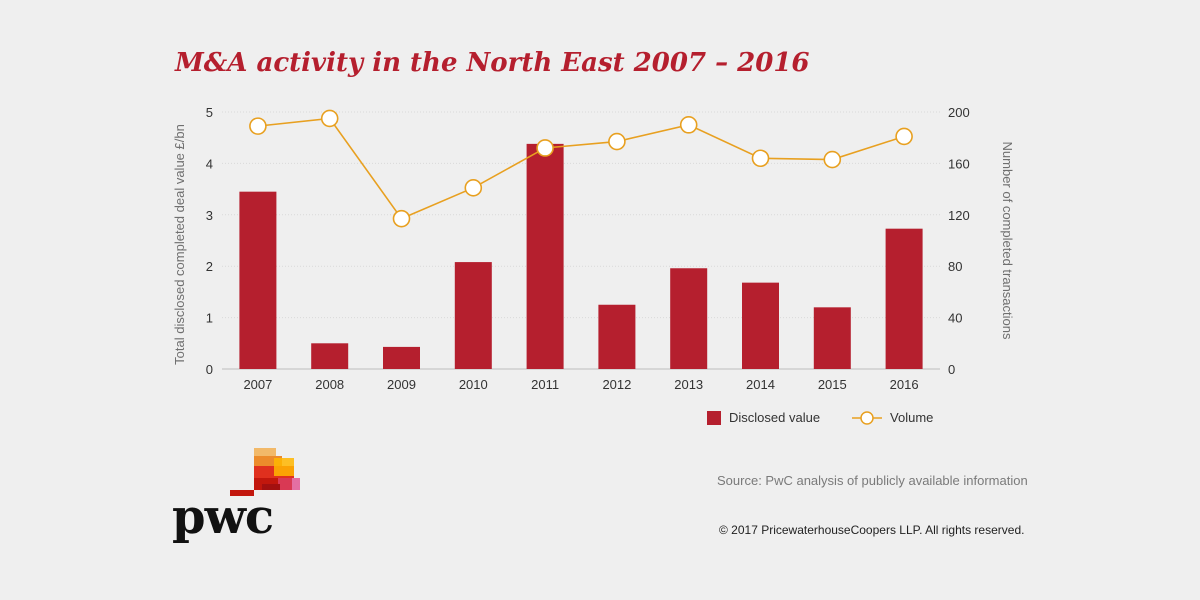  Describe the element at coordinates (209, 369) in the screenshot. I see `y-left-tick-label: 0` at that location.